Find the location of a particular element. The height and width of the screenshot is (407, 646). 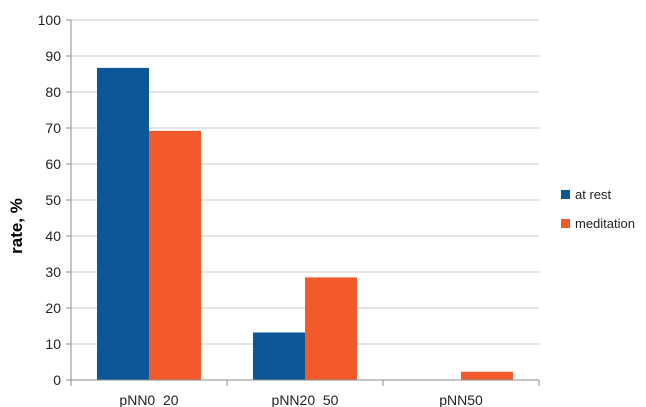

y-tick-label: 100 is located at coordinates (50, 20).